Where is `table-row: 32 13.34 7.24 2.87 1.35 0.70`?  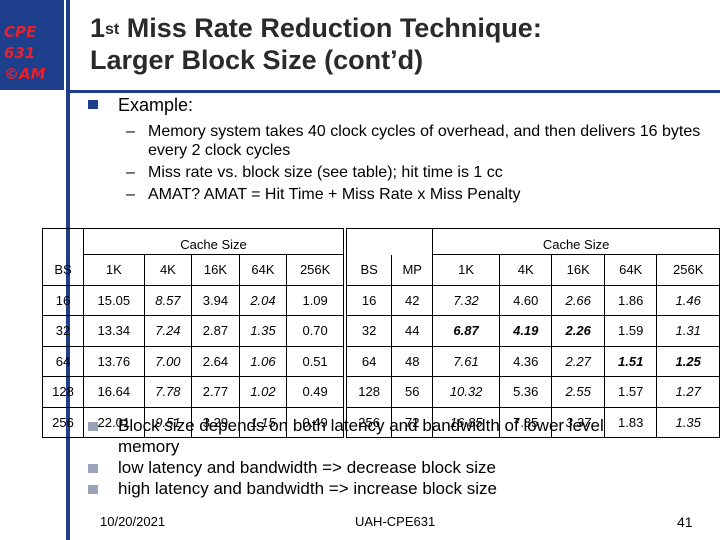 table-row: 32 13.34 7.24 2.87 1.35 0.70 is located at coordinates (192, 331).